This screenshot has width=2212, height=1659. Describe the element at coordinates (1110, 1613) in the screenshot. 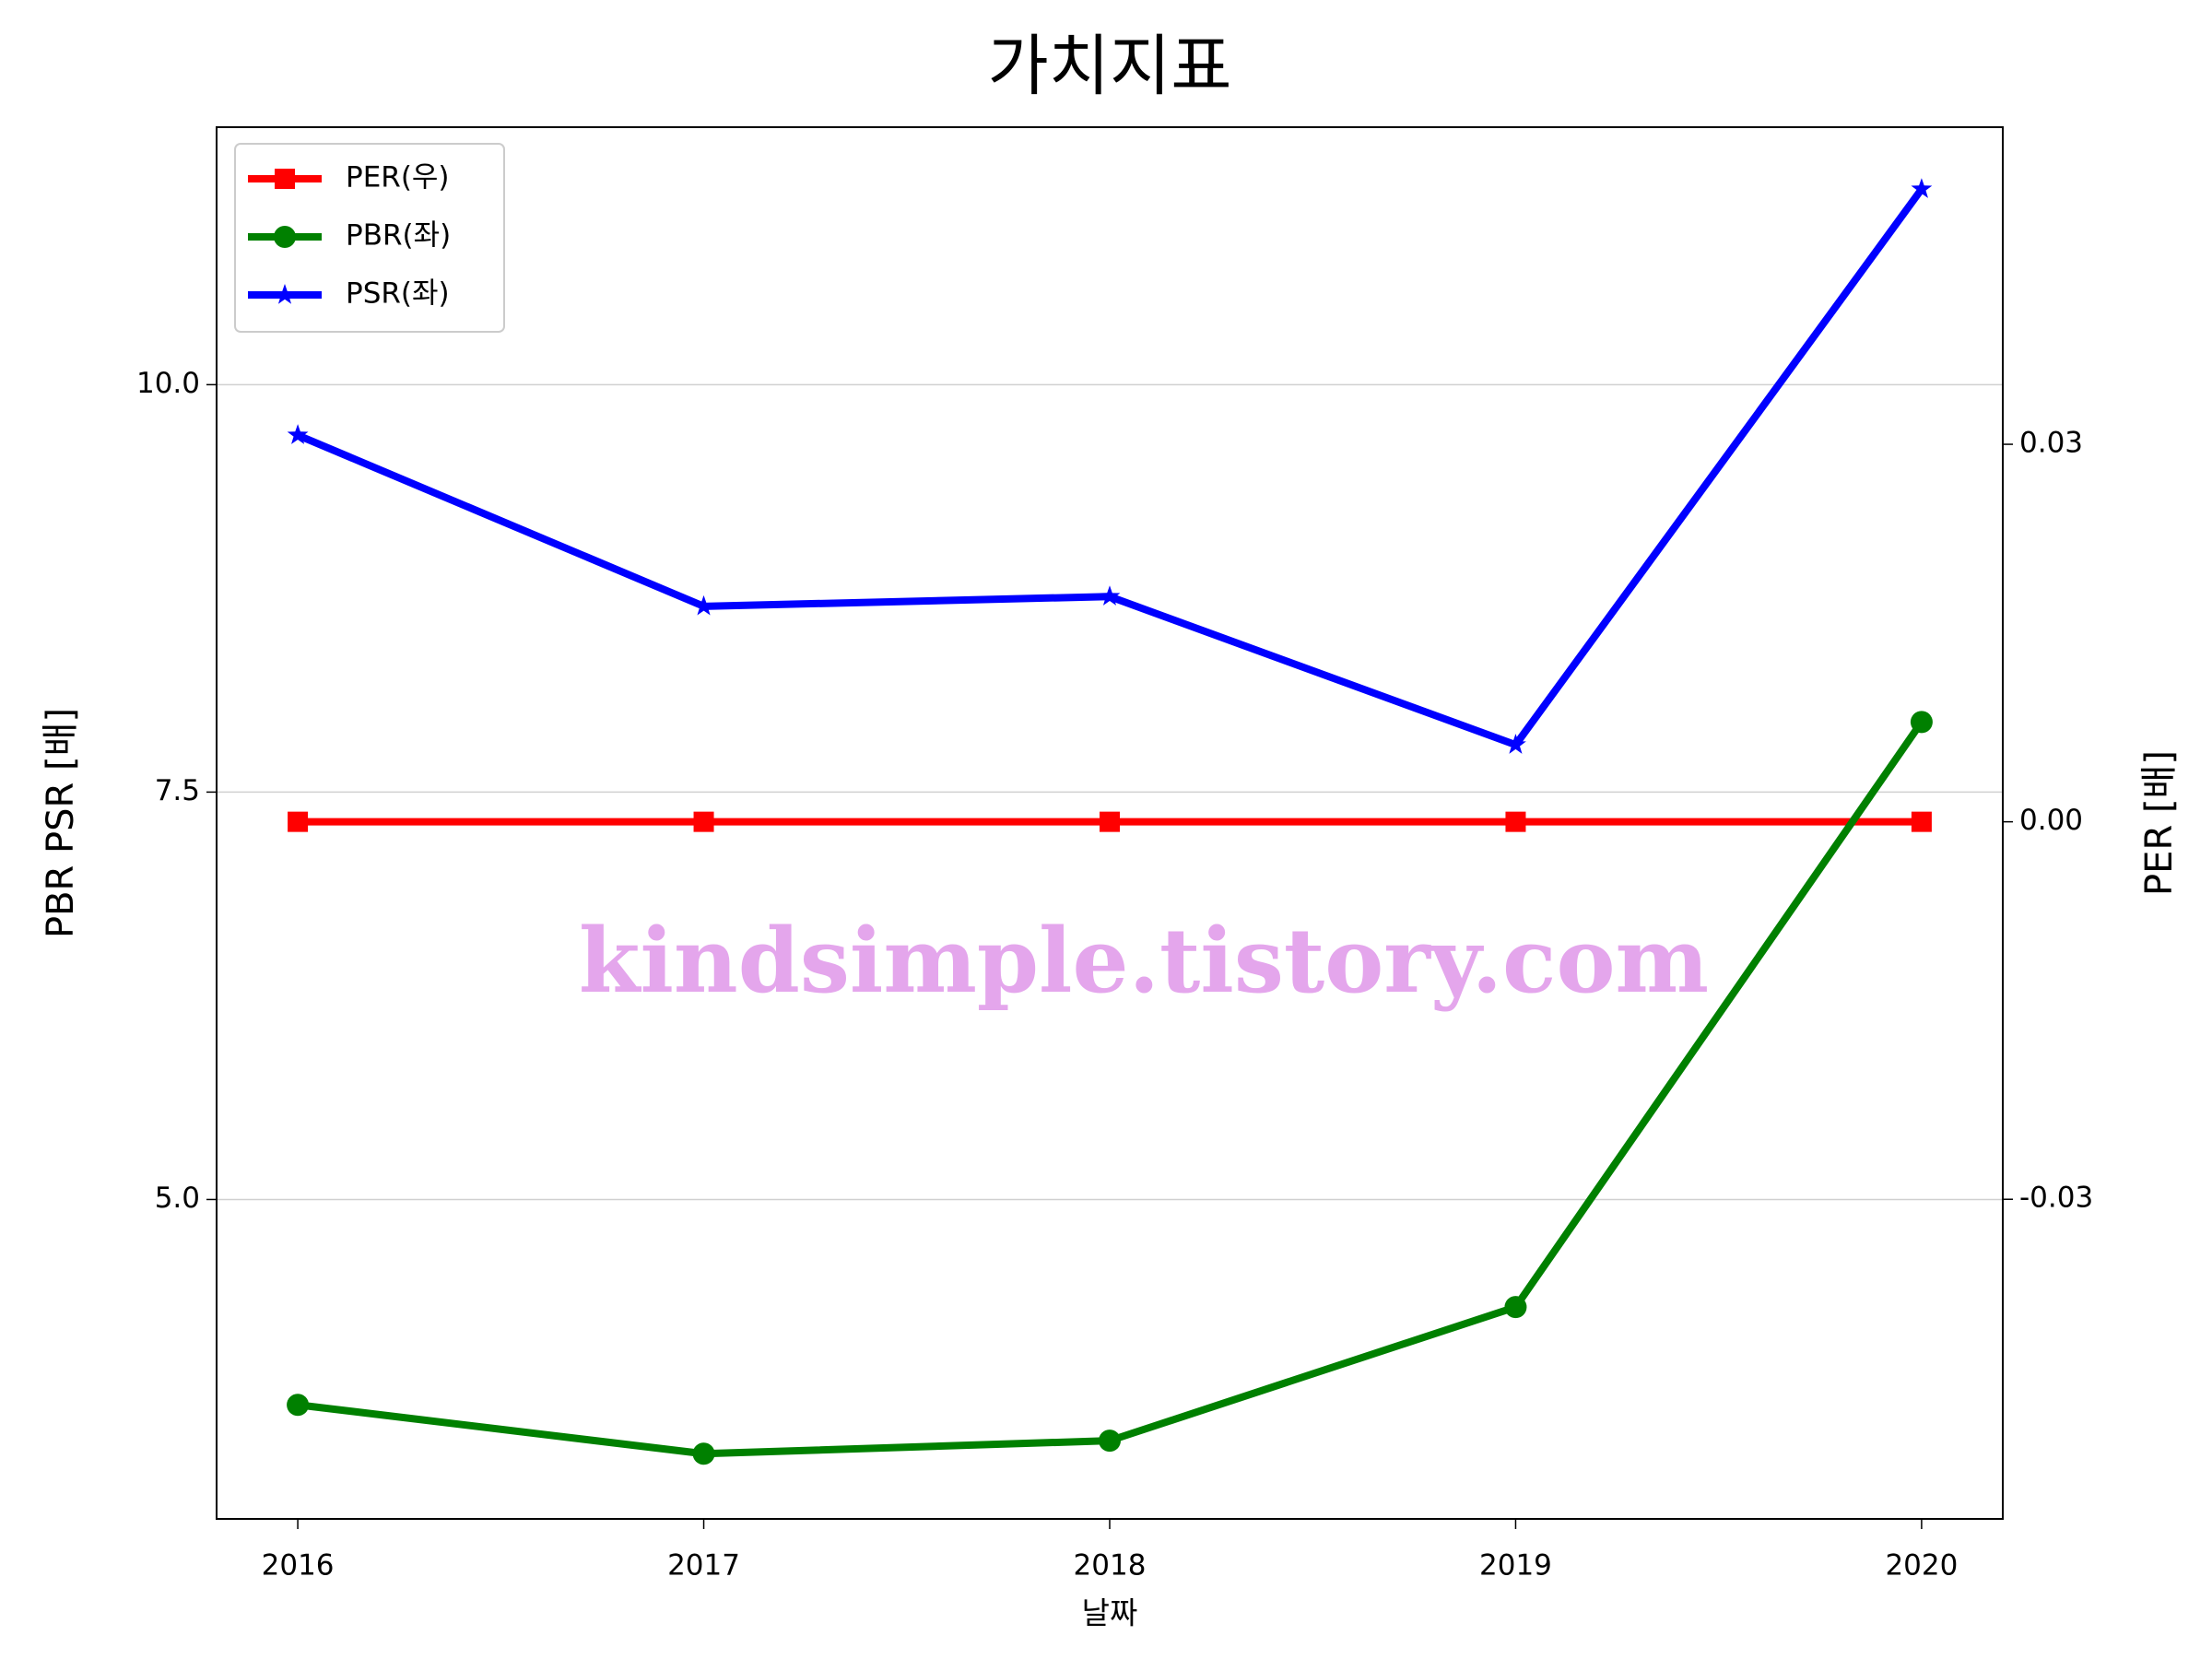

I see `x-axis-label: 날짜` at that location.